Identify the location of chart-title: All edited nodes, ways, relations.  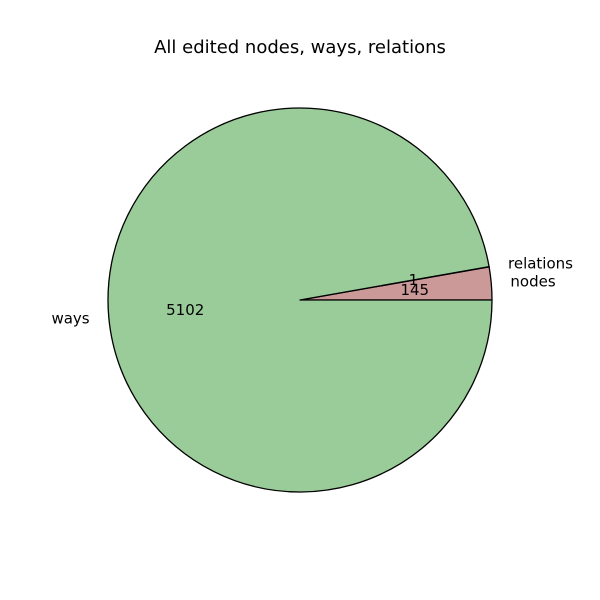
(300, 47).